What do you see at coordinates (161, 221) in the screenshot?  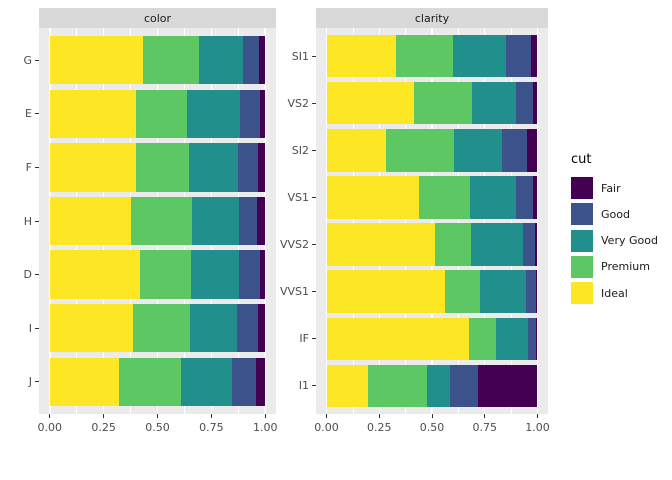 I see `bar-H-segment-premium` at bounding box center [161, 221].